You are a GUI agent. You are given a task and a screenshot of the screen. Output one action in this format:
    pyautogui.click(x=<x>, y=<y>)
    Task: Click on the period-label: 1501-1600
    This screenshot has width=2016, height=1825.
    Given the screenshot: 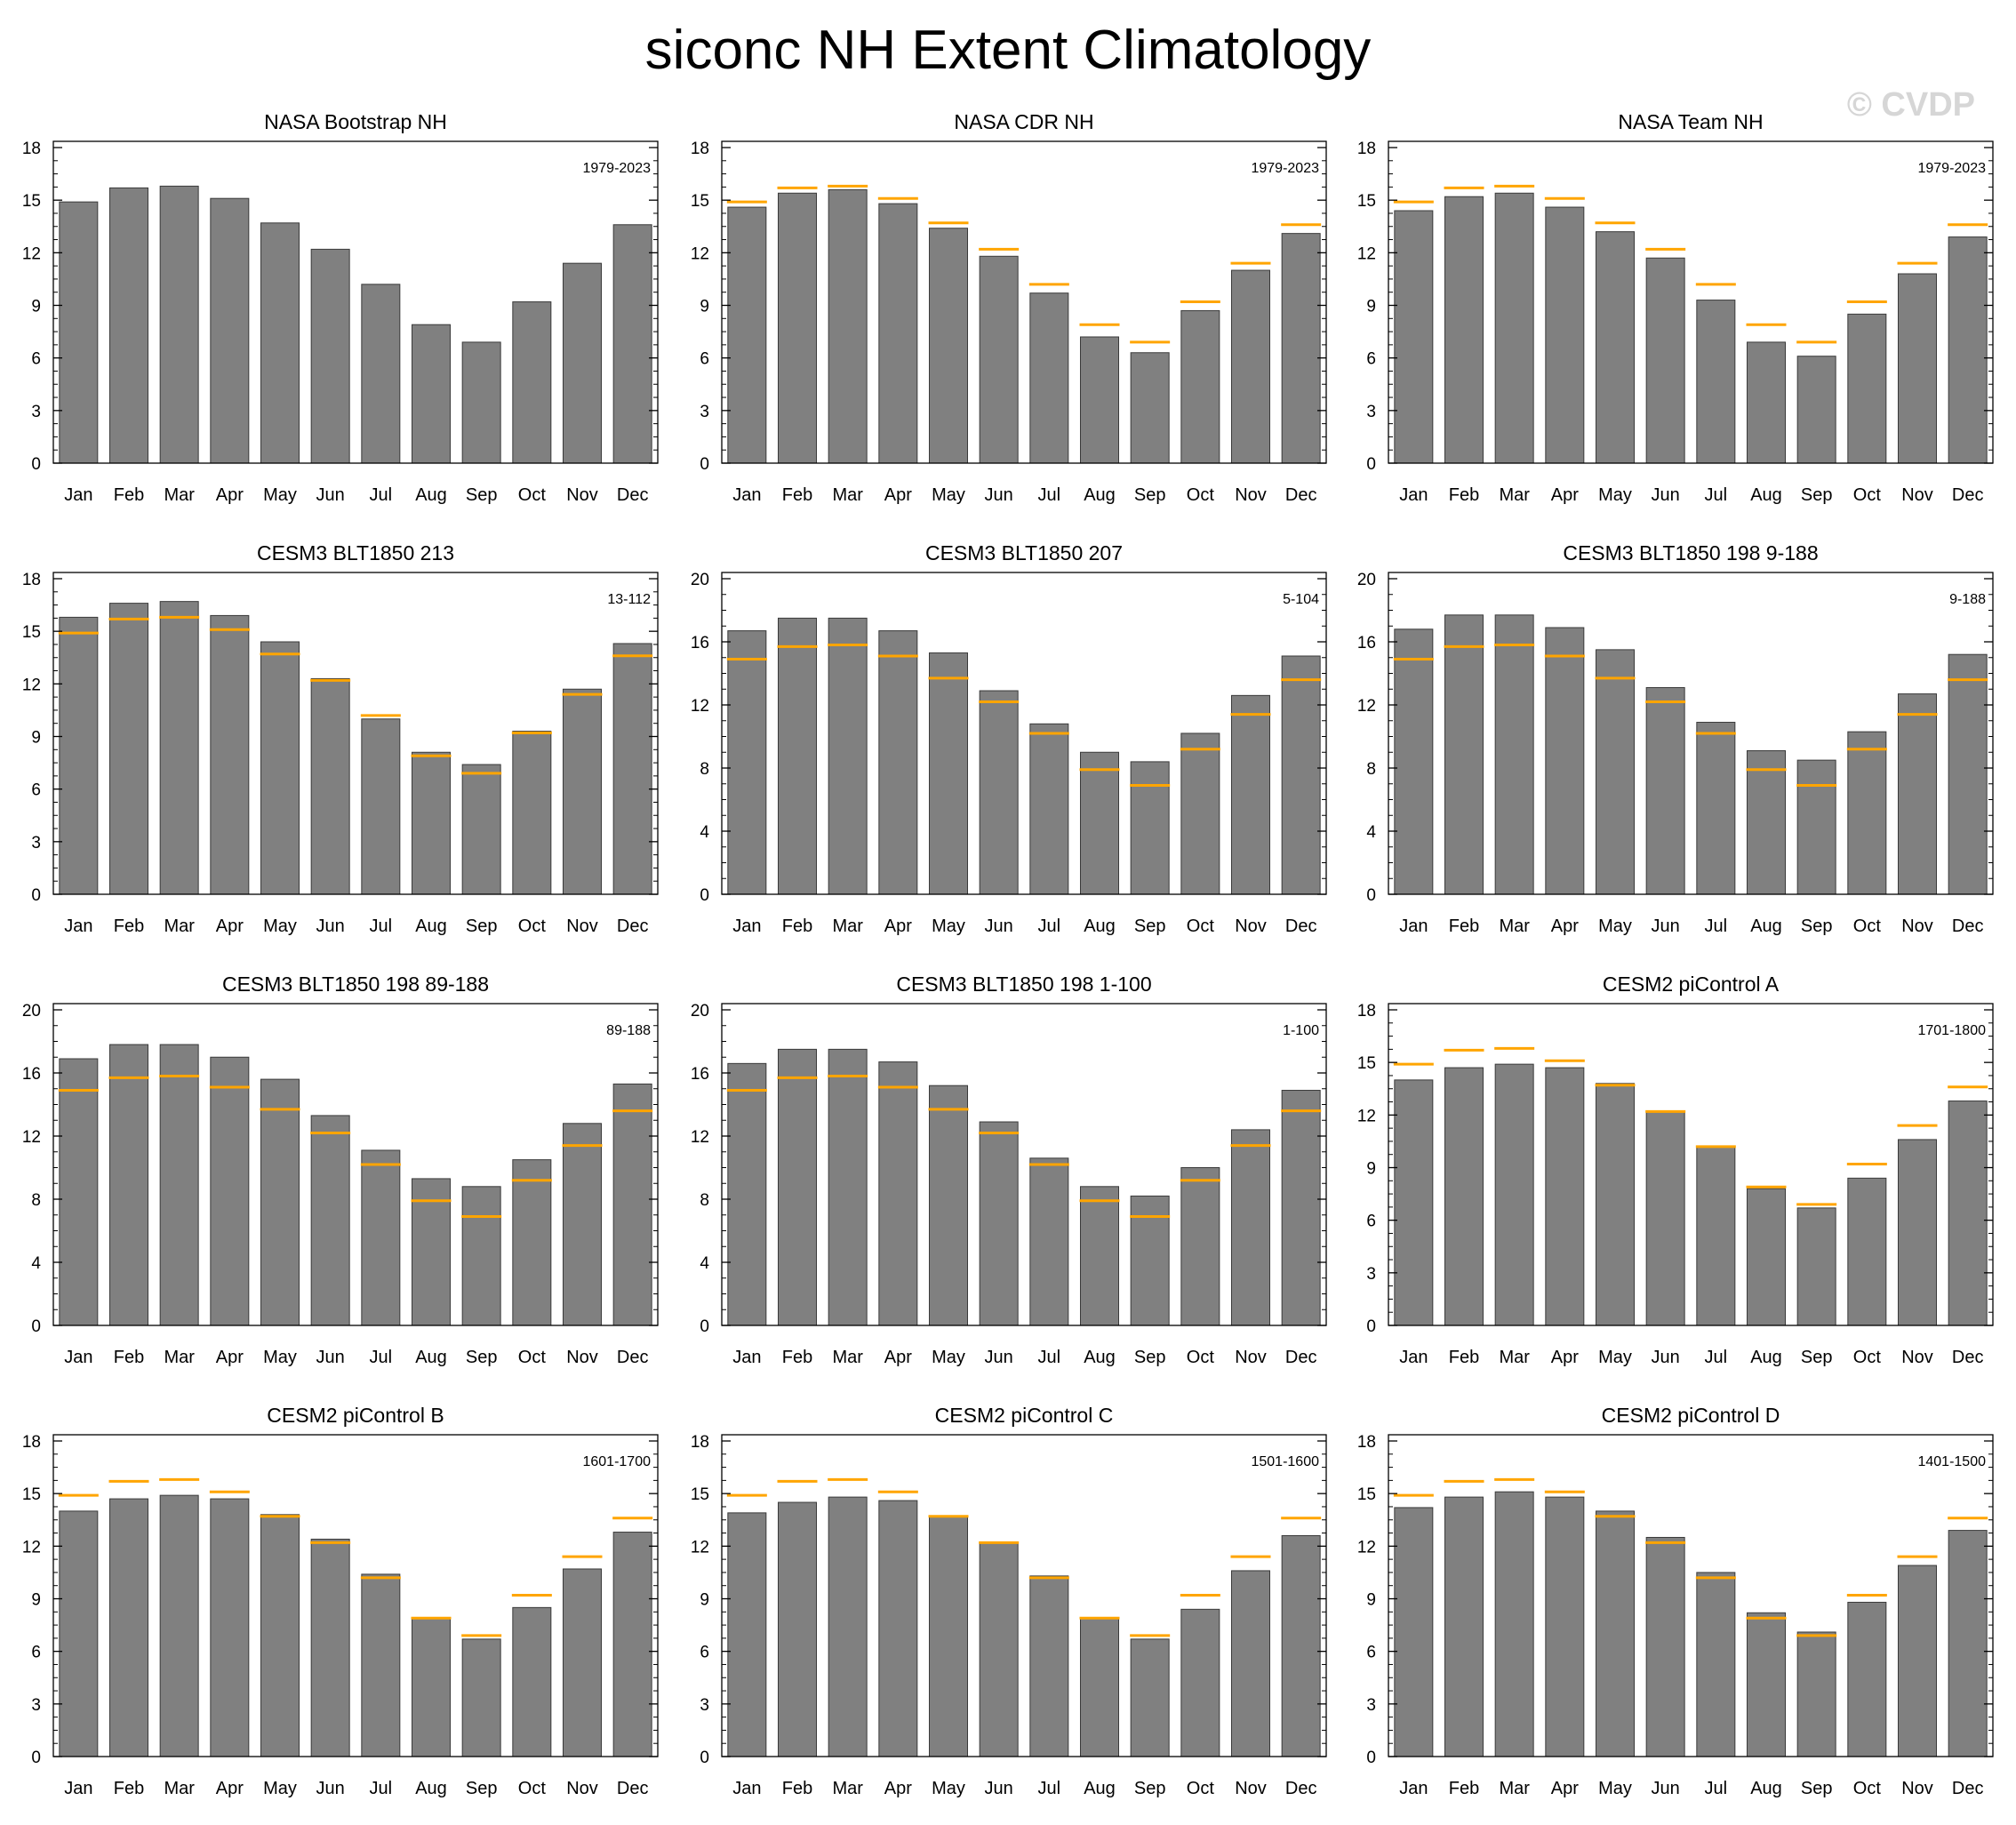 What is the action you would take?
    pyautogui.click(x=1285, y=1461)
    